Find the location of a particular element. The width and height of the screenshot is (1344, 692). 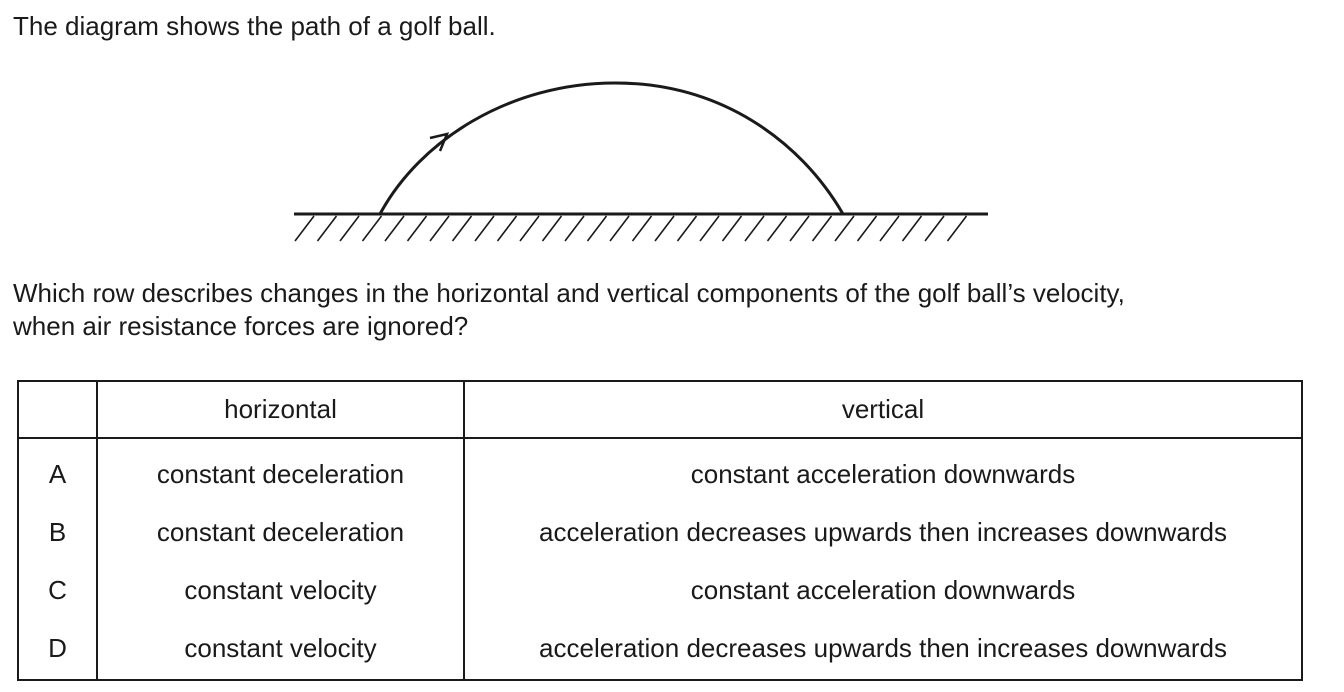

direction-arrow-icon is located at coordinates (439, 142).